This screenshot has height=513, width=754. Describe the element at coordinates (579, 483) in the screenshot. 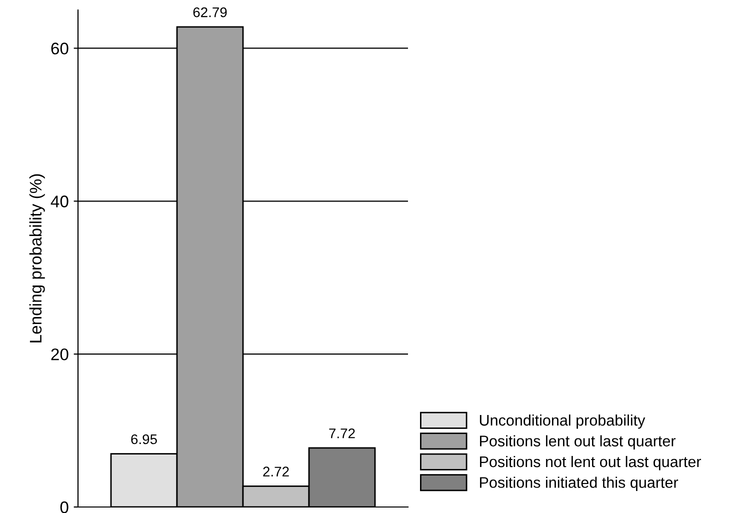

I see `legend-label: Positions initiated this quarter` at that location.